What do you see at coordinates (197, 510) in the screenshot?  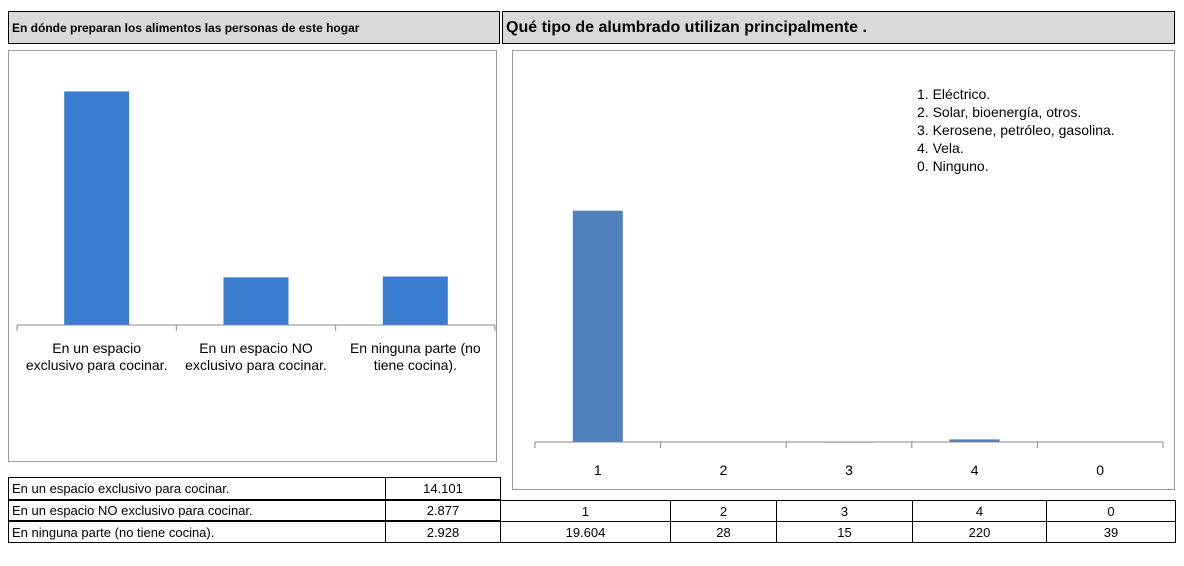 I see `table-cell: En un espacio NO exclusivo para cocinar.` at bounding box center [197, 510].